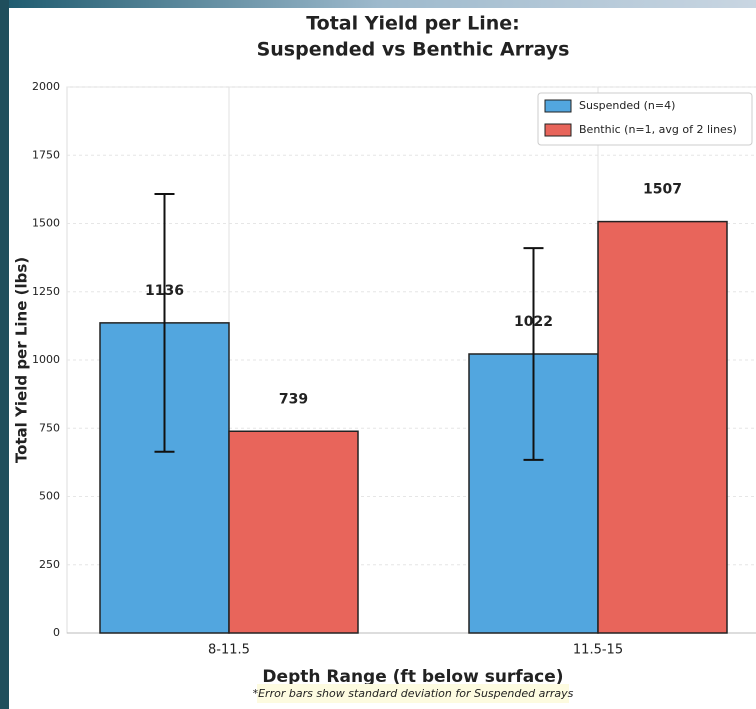  Describe the element at coordinates (412, 677) in the screenshot. I see `x-axis-label: Depth Range (ft below surface)` at that location.